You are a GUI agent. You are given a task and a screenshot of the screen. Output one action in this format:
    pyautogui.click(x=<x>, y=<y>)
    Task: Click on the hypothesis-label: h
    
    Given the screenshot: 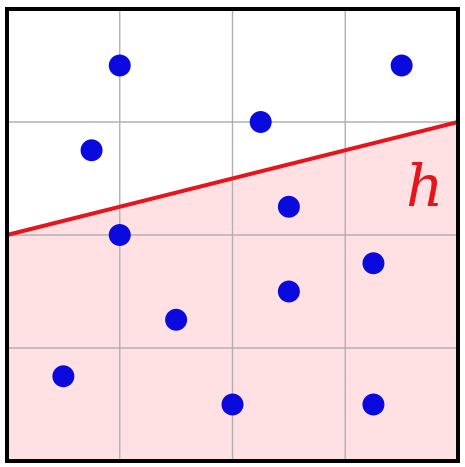 What is the action you would take?
    pyautogui.click(x=424, y=186)
    